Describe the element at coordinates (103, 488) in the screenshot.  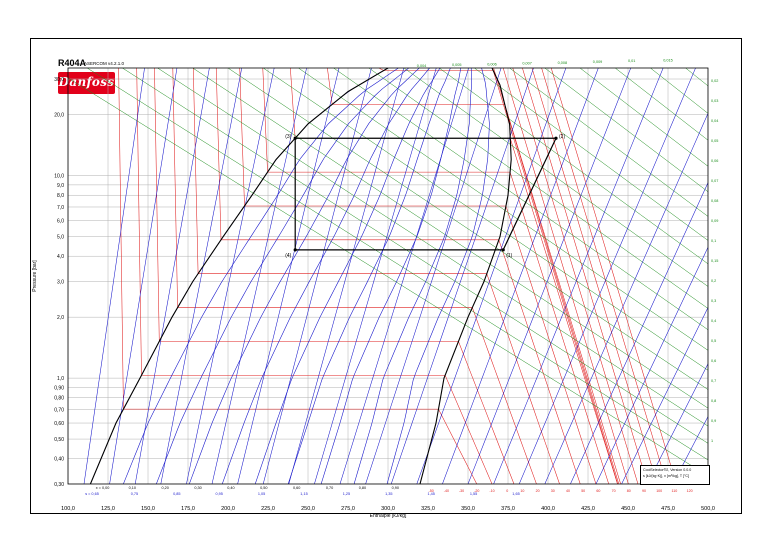
I see `quality-label: x = 0,00` at that location.